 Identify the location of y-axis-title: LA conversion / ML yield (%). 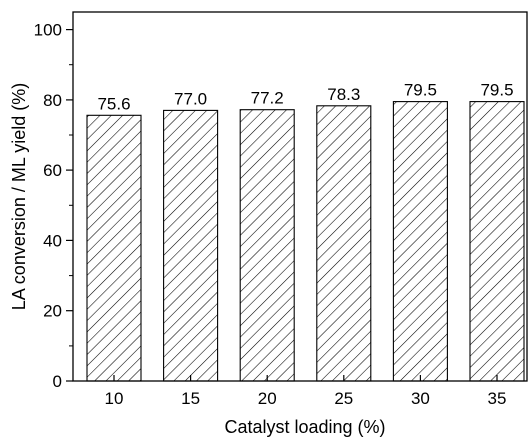
(19, 196).